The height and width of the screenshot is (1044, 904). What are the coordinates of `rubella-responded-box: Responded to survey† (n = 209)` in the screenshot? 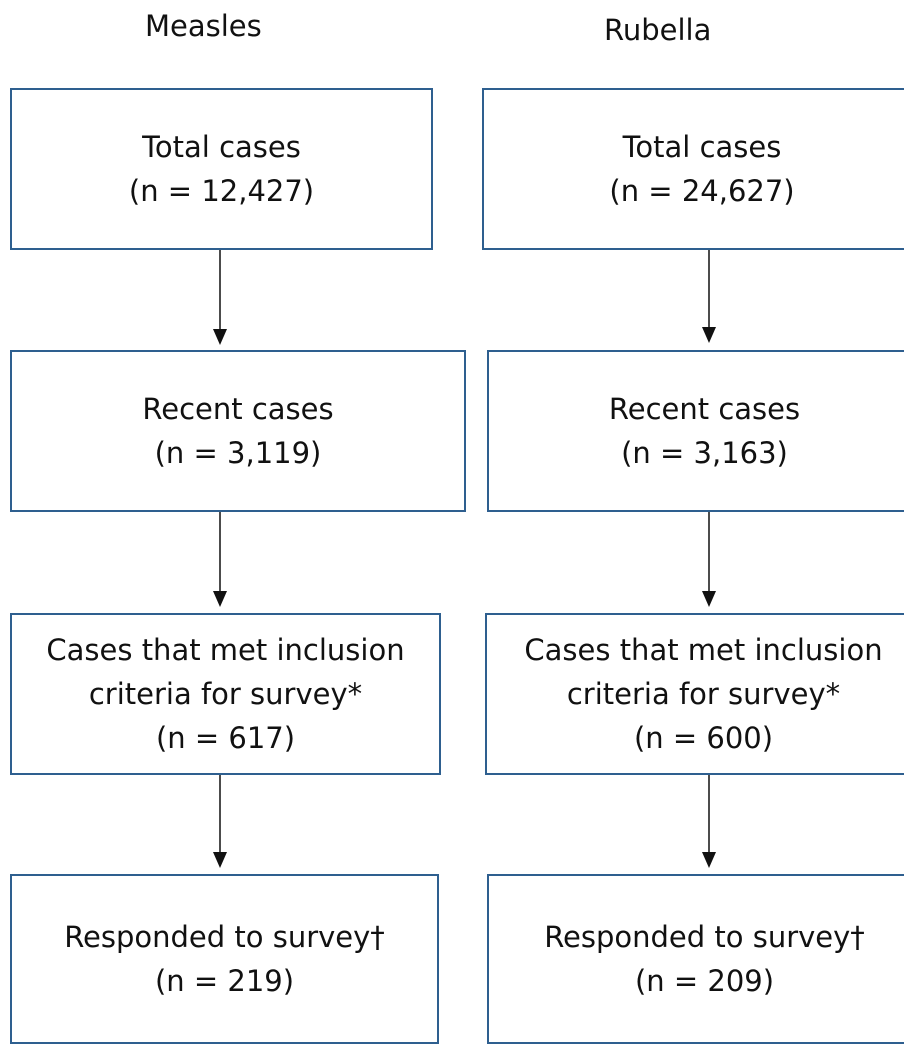 It's located at (695, 959).